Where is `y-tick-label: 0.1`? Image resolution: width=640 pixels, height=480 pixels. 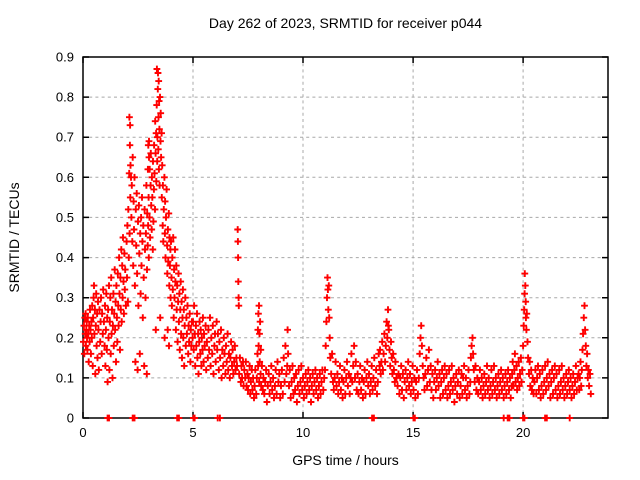 y-tick-label: 0.1 is located at coordinates (65, 377).